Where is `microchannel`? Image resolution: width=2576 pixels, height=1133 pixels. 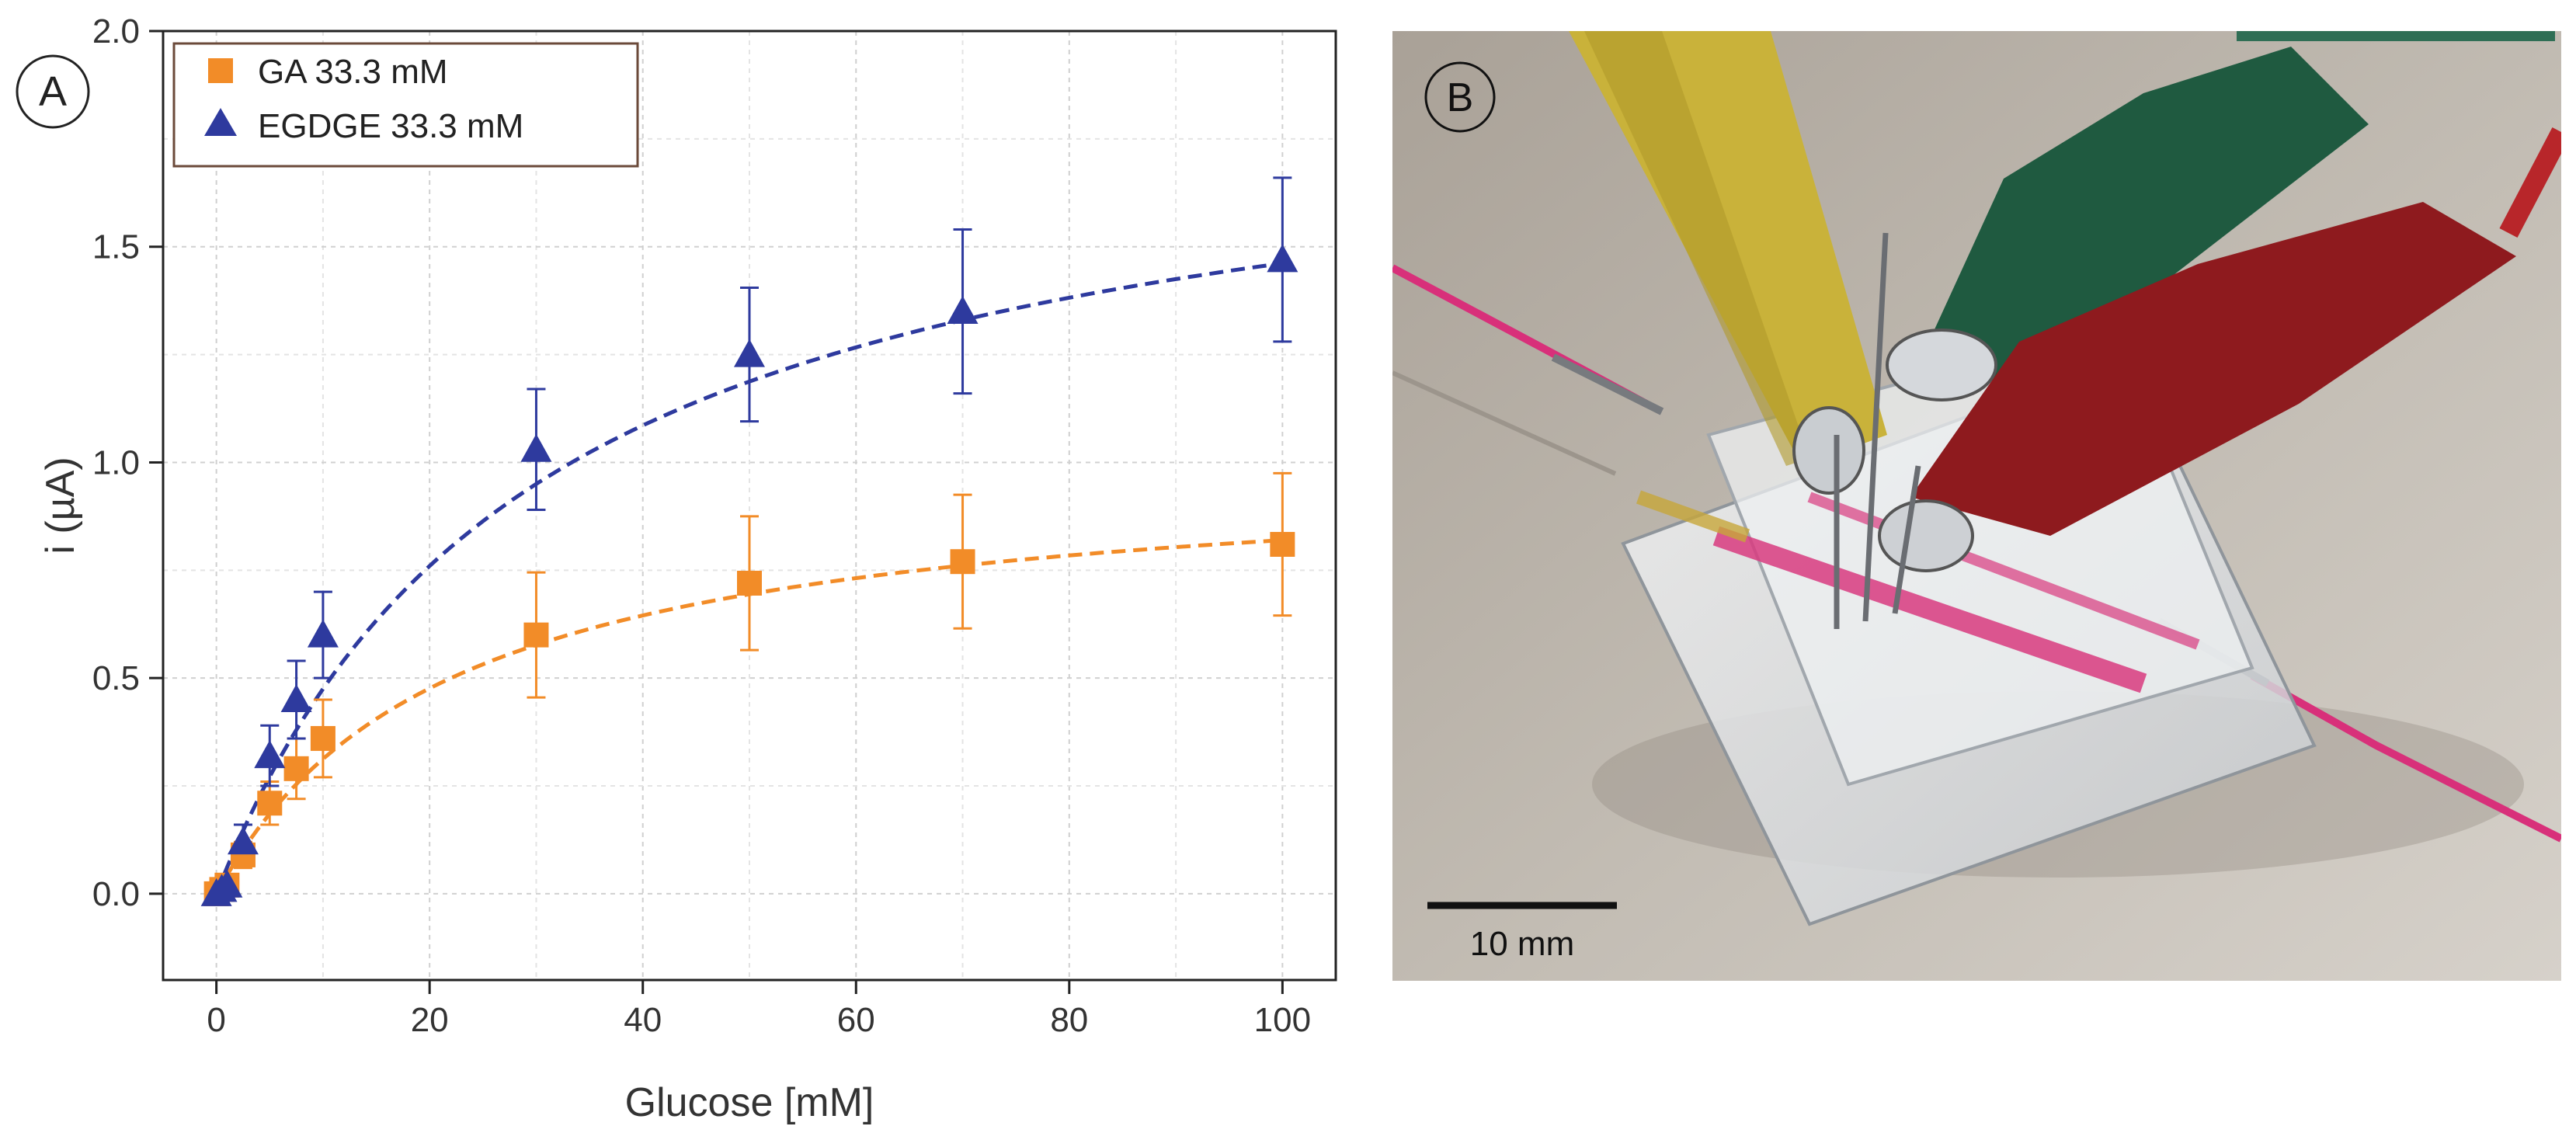
microchannel is located at coordinates (1930, 609).